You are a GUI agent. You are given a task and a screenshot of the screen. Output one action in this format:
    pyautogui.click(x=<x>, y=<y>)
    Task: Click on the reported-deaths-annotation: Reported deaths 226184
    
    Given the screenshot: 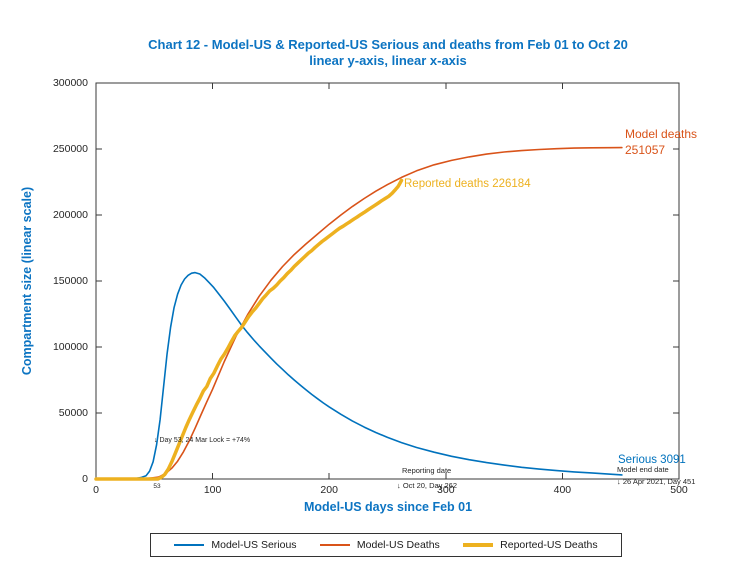 What is the action you would take?
    pyautogui.click(x=467, y=184)
    